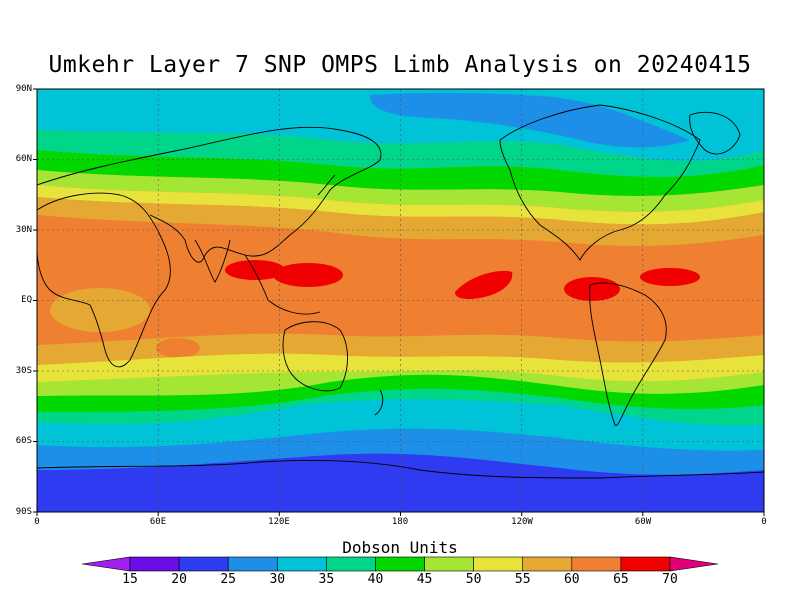 This screenshot has width=800, height=600. Describe the element at coordinates (379, 402) in the screenshot. I see `coast-nz` at that location.